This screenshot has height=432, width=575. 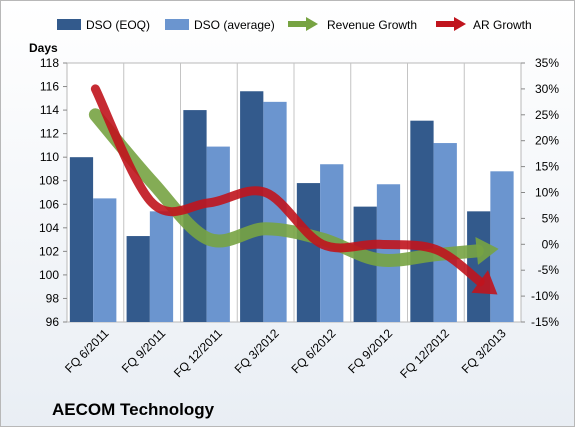 I want to click on y-left-tick-label: 104, so click(x=49, y=228).